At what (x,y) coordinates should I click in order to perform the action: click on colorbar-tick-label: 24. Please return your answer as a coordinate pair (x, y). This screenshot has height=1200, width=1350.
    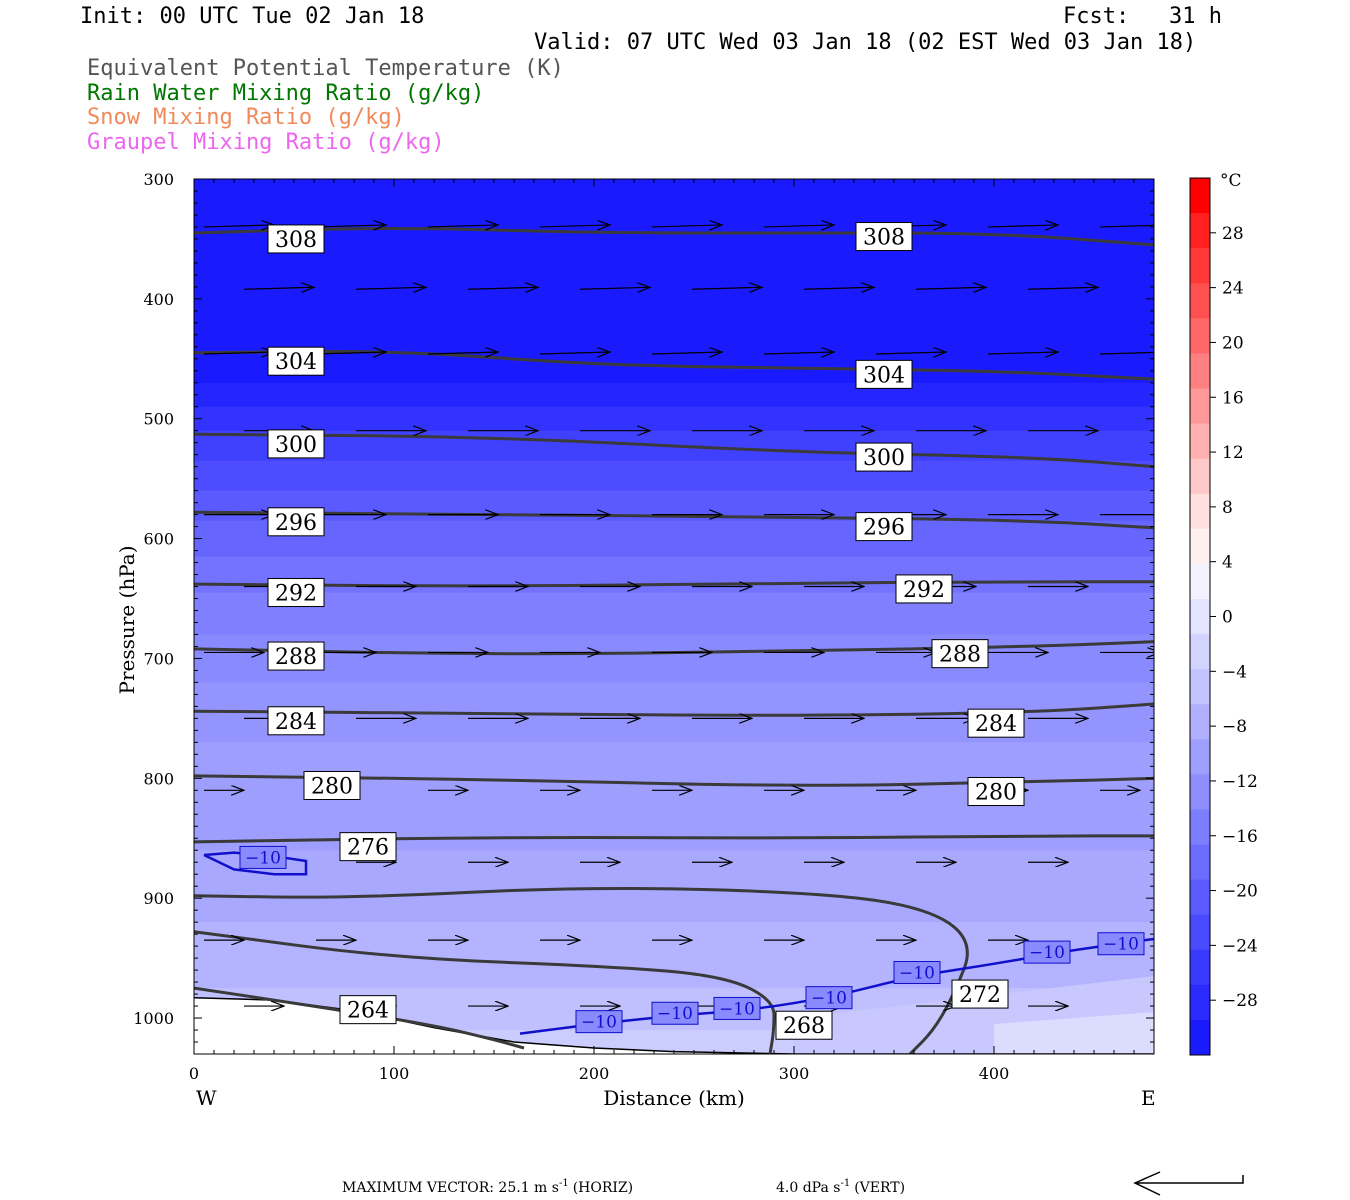
    Looking at the image, I should click on (1233, 289).